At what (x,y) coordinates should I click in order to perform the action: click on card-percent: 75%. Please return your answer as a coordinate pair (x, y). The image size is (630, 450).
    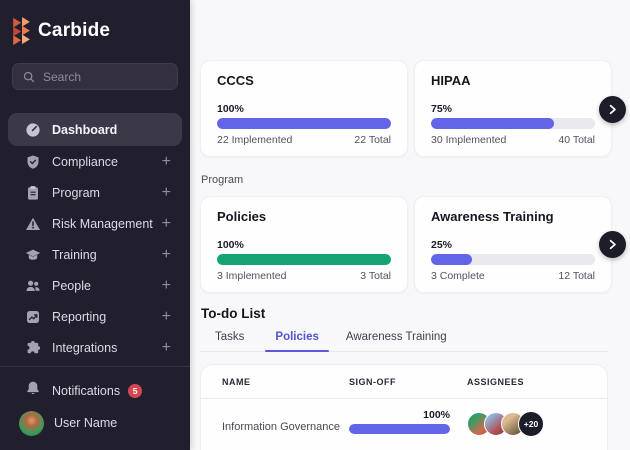
    Looking at the image, I should click on (442, 109).